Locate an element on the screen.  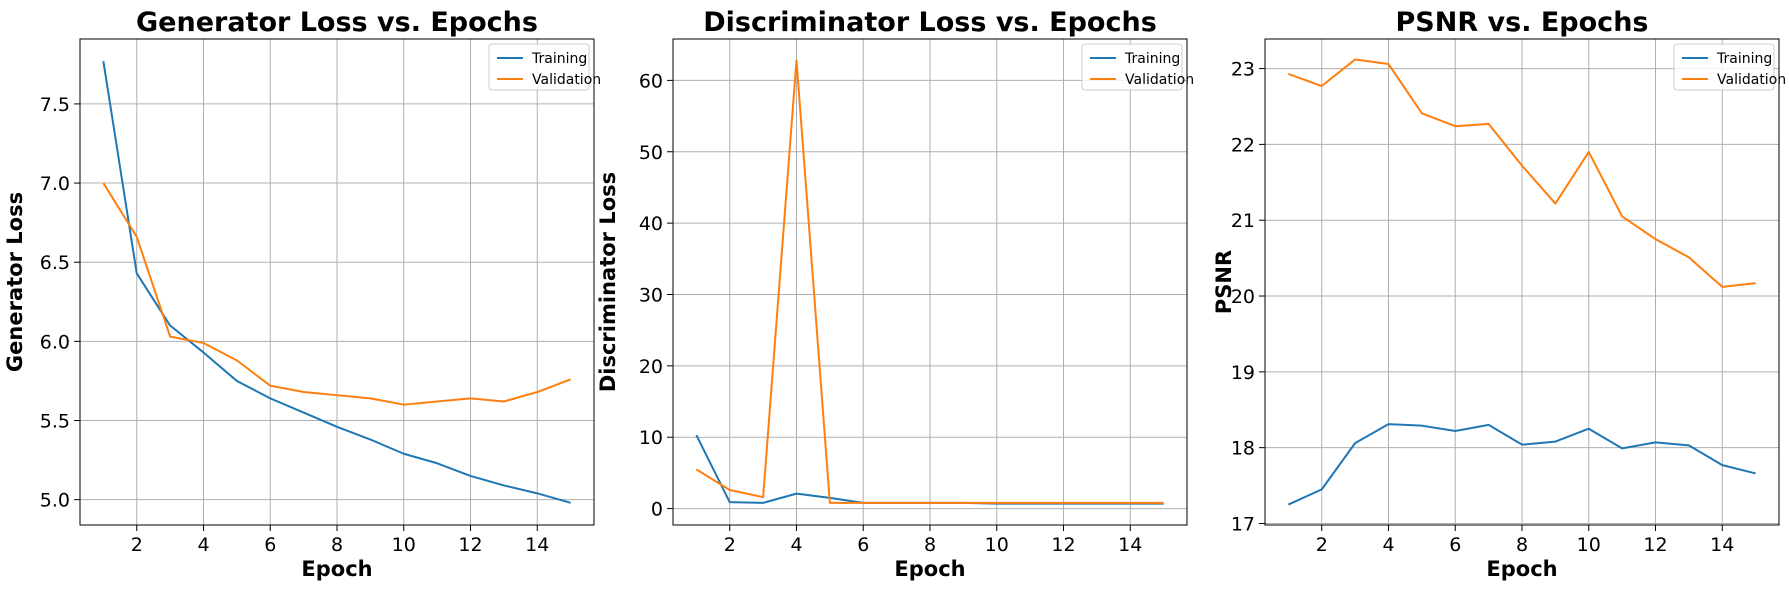
psnr-title: PSNR vs. Epochs is located at coordinates (1522, 22).